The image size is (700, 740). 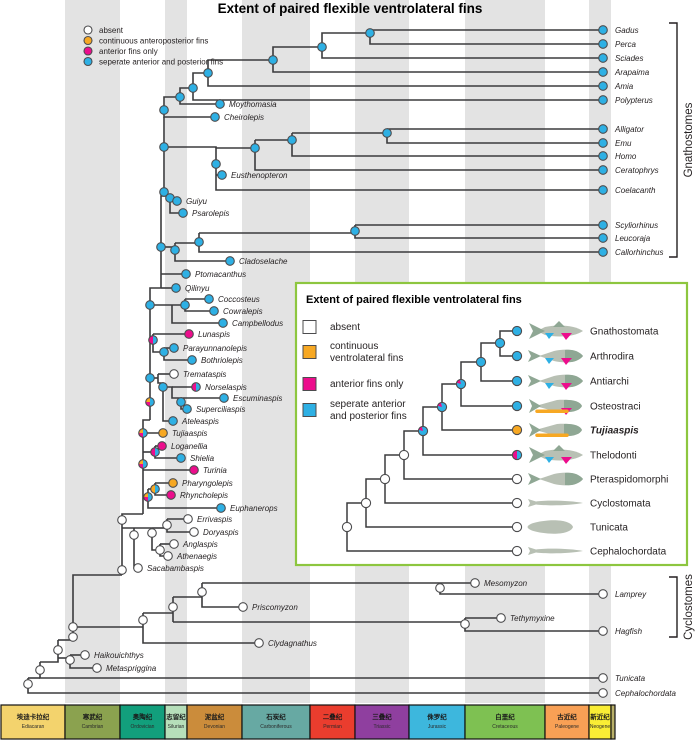 What do you see at coordinates (614, 431) in the screenshot?
I see `inset-taxon-label: Tujiaaspis` at bounding box center [614, 431].